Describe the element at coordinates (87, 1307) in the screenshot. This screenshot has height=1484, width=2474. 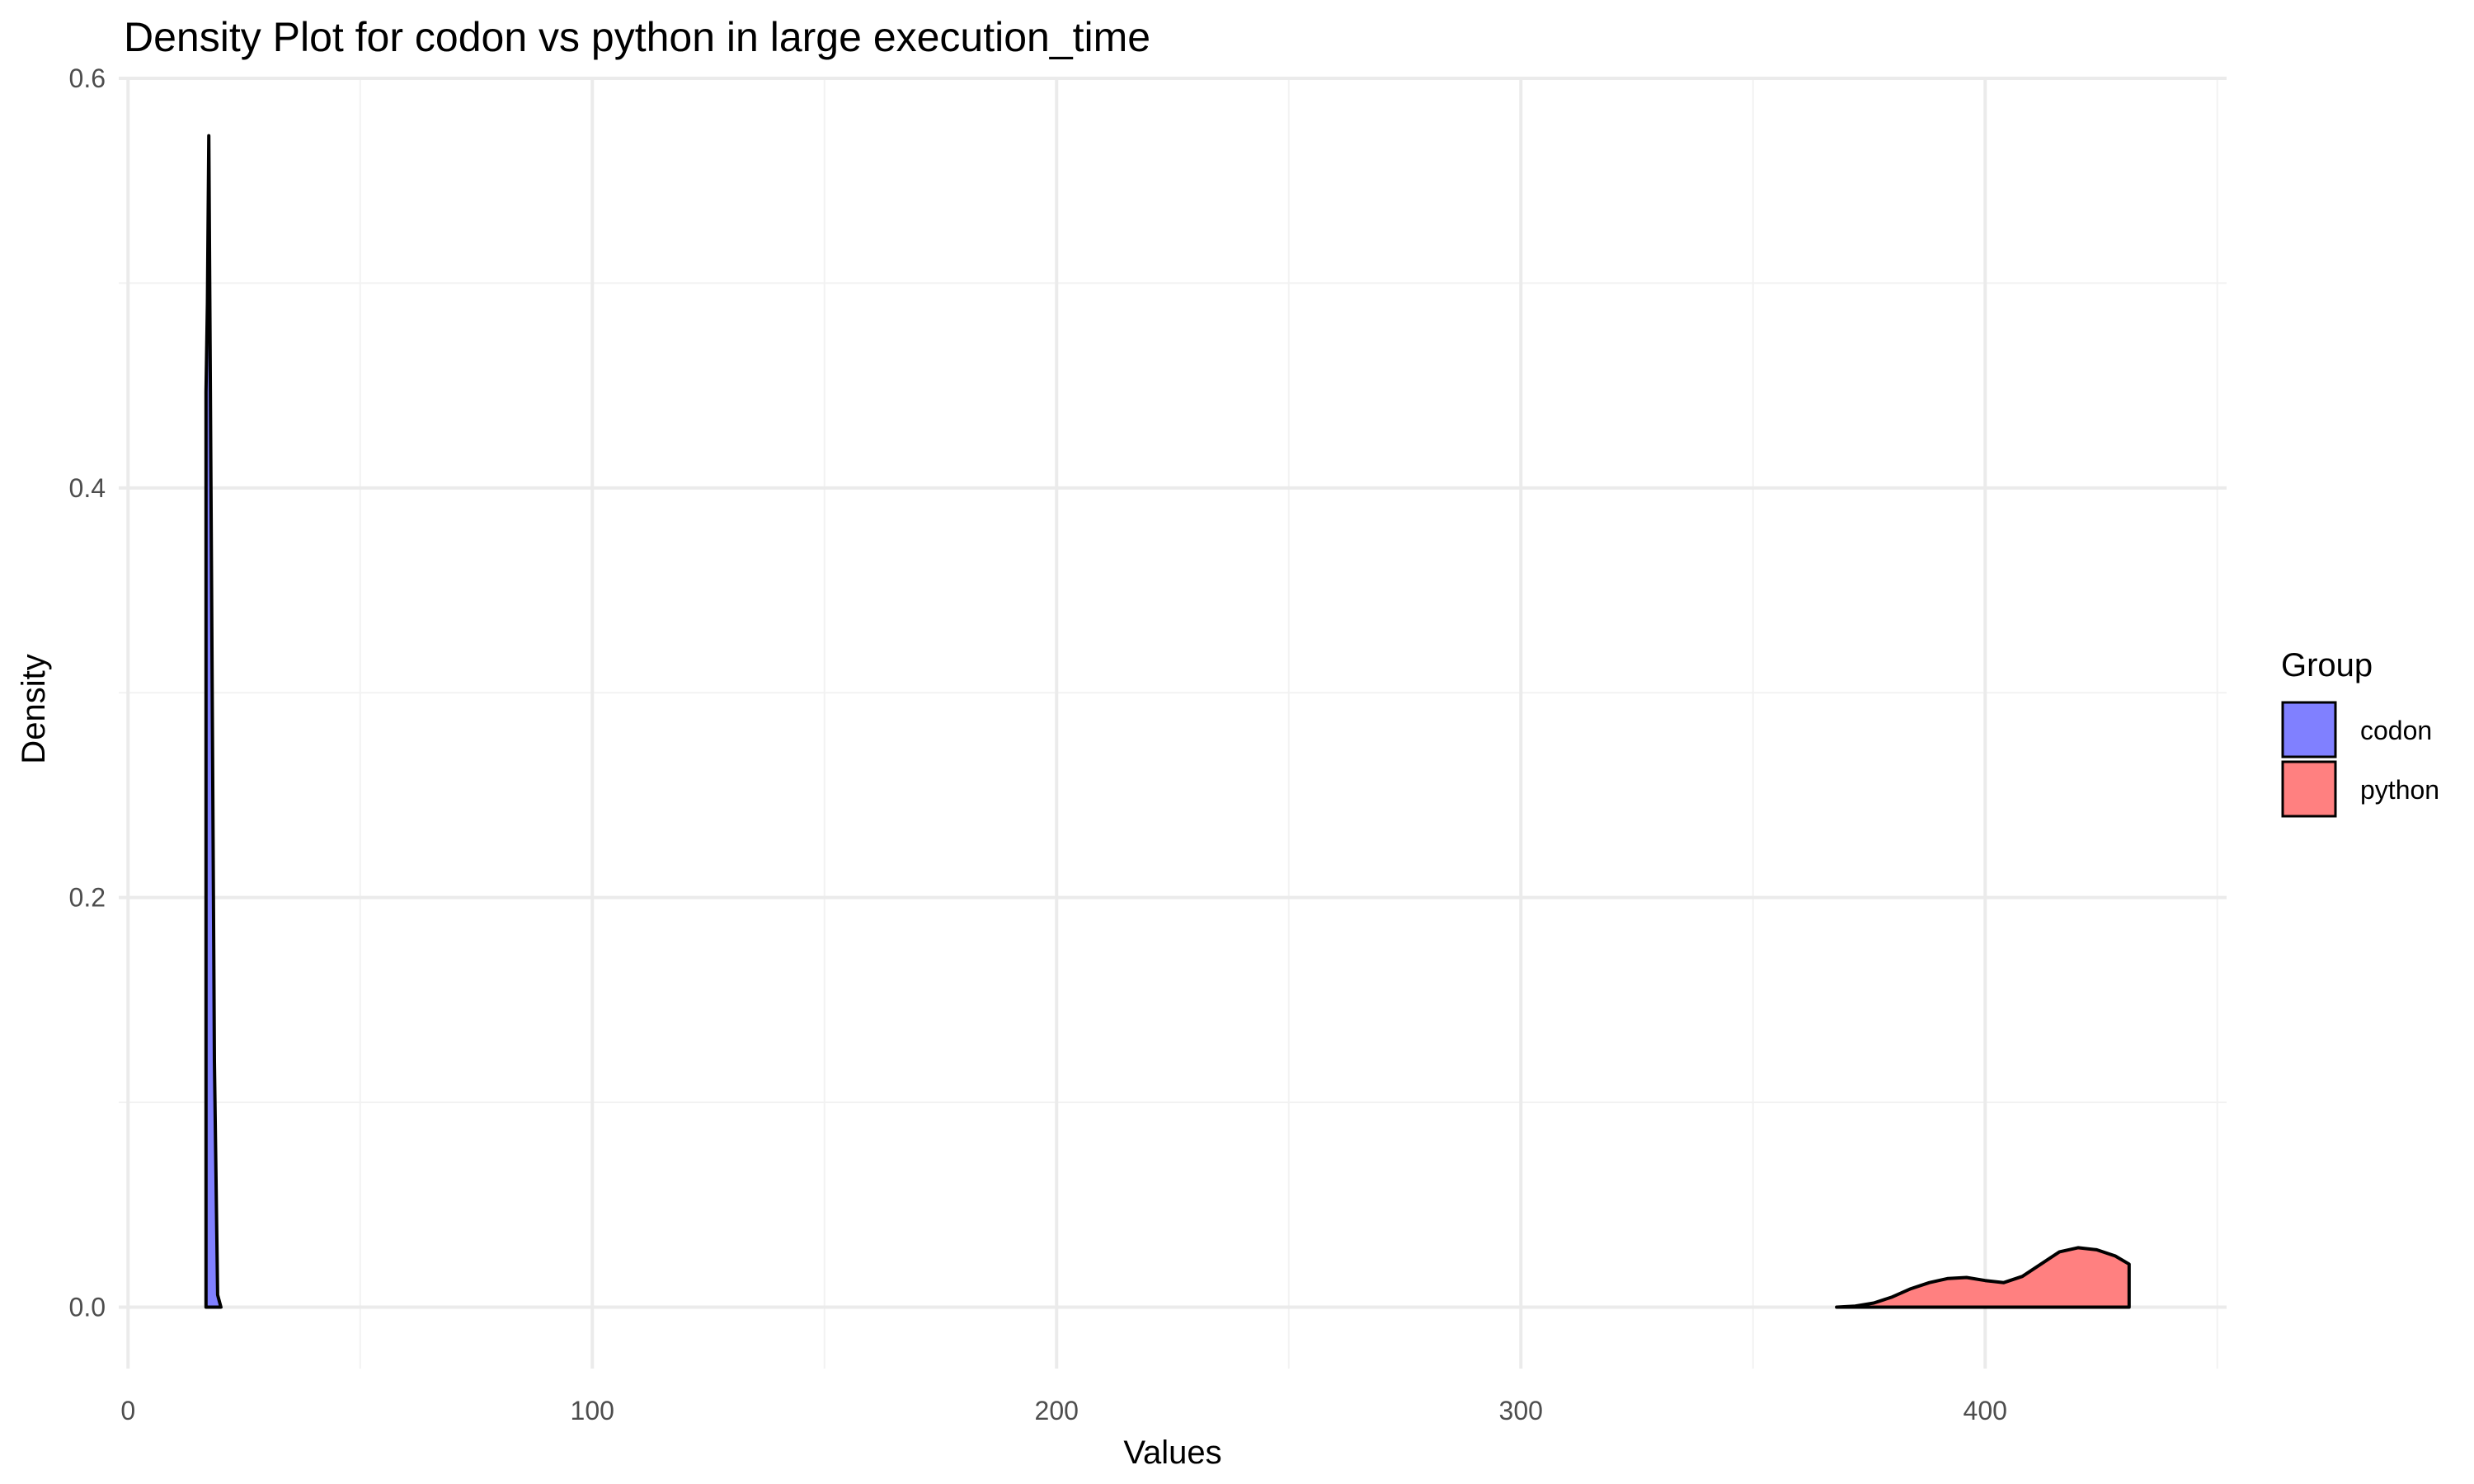
I see `y-tick-label: 0.0` at that location.